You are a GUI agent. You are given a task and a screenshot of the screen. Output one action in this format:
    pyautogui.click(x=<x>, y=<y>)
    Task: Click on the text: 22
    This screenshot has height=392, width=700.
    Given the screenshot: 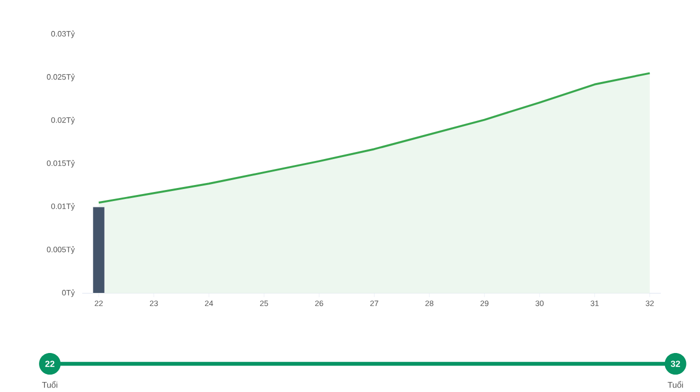 What is the action you would take?
    pyautogui.click(x=49, y=363)
    